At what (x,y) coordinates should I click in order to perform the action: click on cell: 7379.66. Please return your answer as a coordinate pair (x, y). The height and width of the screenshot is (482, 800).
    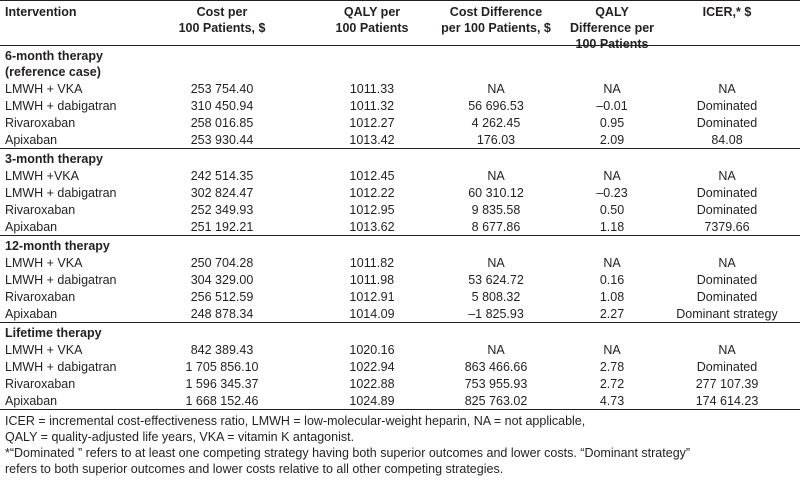
    Looking at the image, I should click on (727, 227).